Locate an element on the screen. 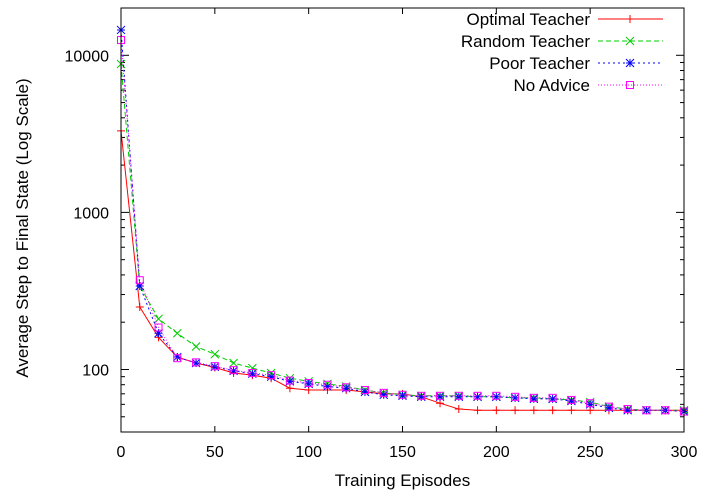  x-tick-label: 100 is located at coordinates (308, 452).